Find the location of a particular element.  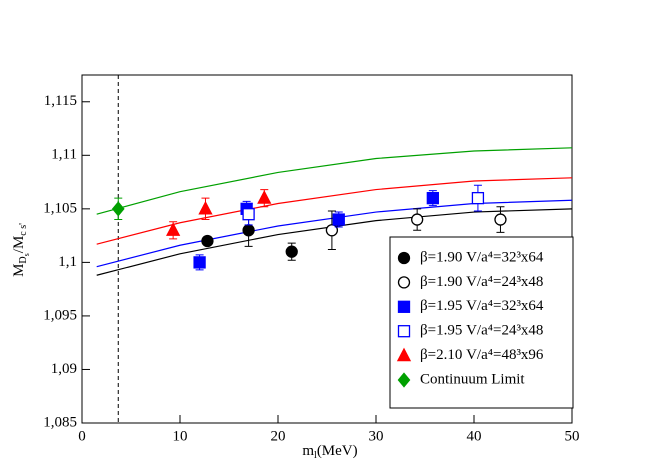

y-tick-label: 1,11 is located at coordinates (64, 155).